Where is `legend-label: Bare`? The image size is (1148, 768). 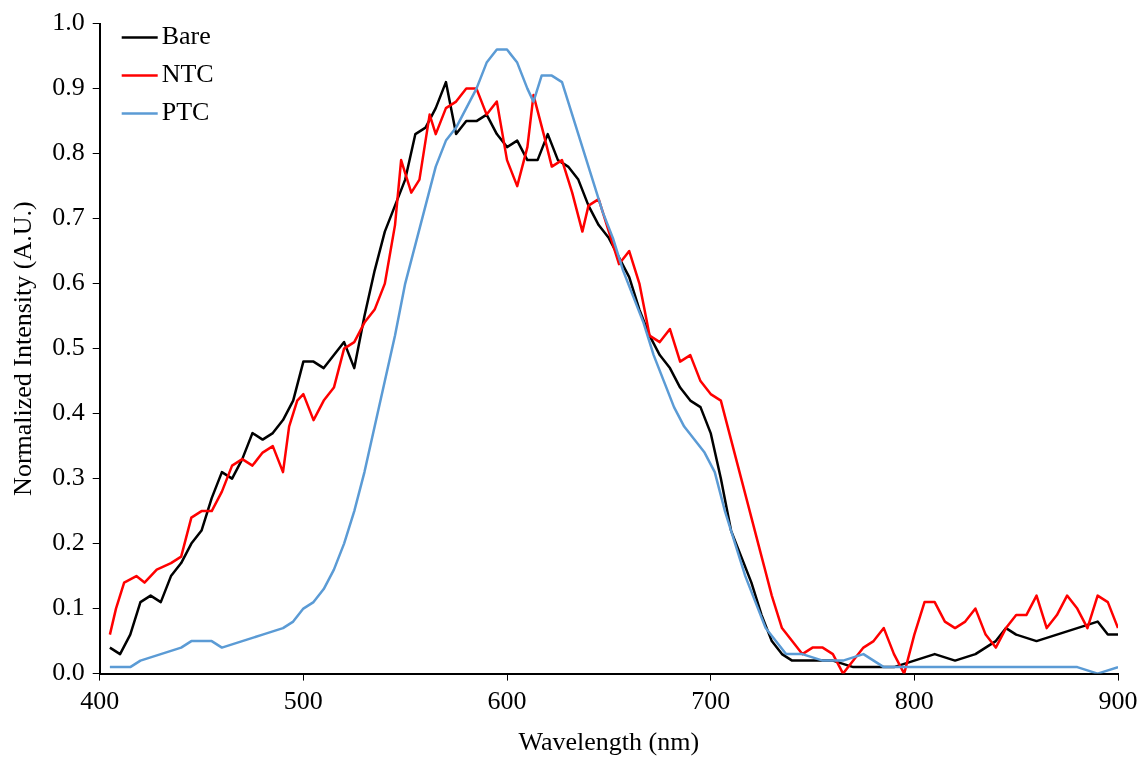
legend-label: Bare is located at coordinates (186, 36).